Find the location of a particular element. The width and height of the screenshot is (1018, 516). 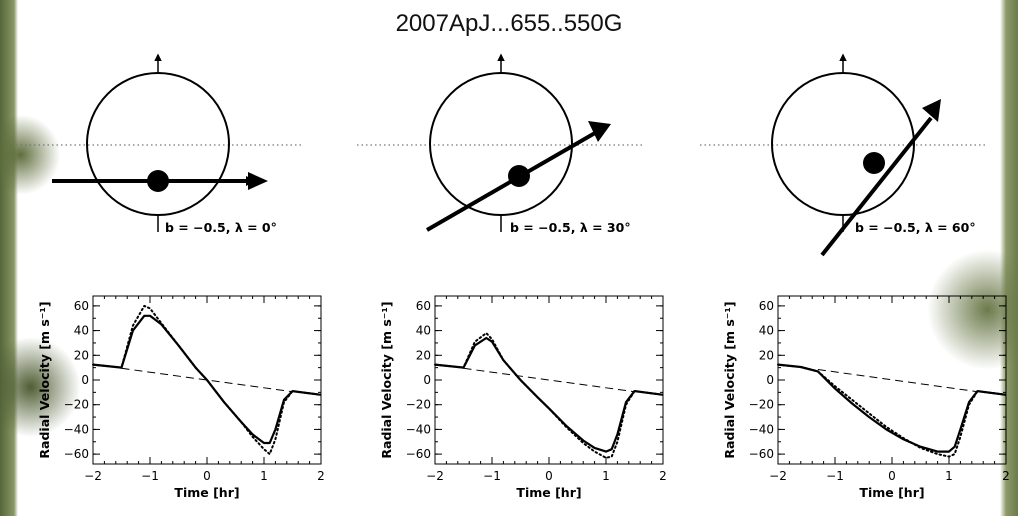

geometry-panel-1: b = −0.5, λ = 0° is located at coordinates (159, 144).